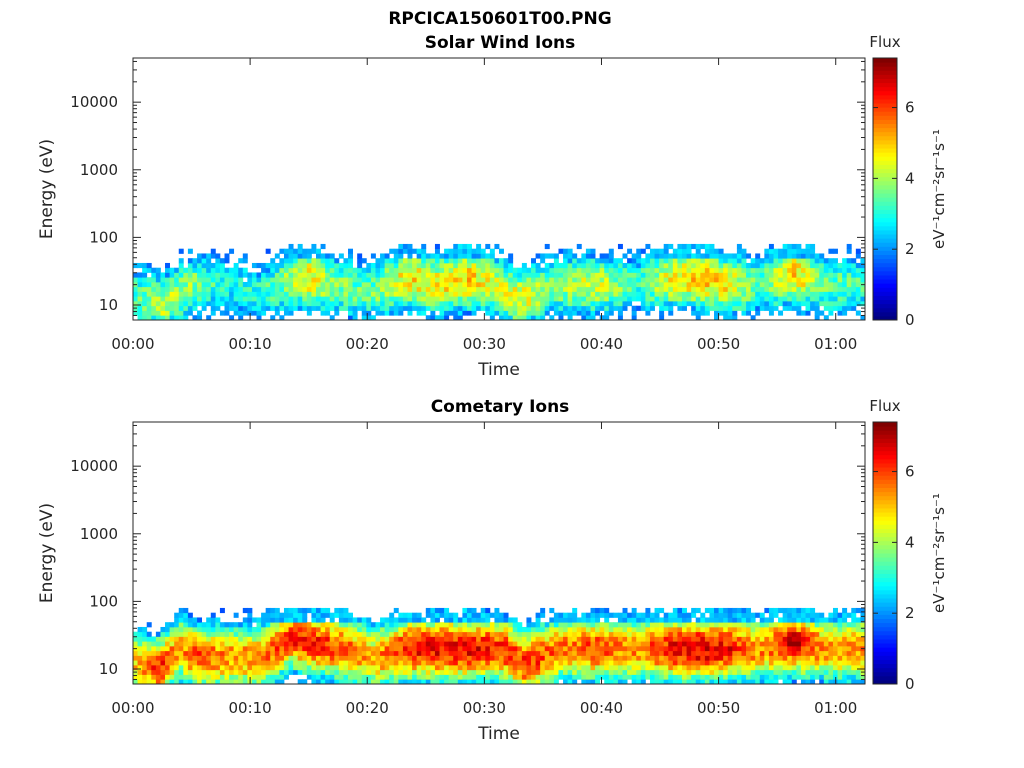  I want to click on y-tick-label: 10, so click(108, 305).